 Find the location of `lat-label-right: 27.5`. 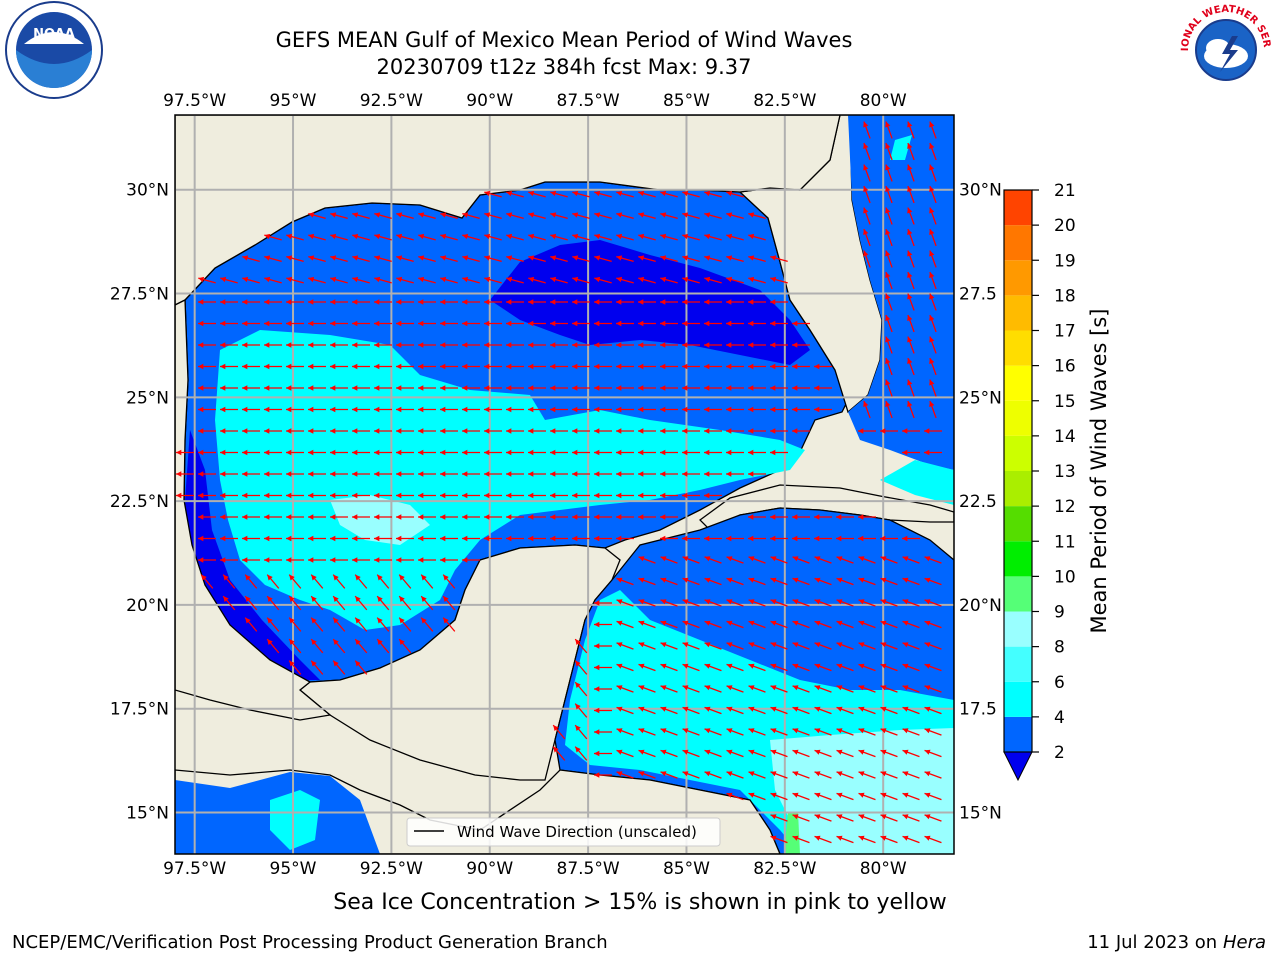

lat-label-right: 27.5 is located at coordinates (978, 295).